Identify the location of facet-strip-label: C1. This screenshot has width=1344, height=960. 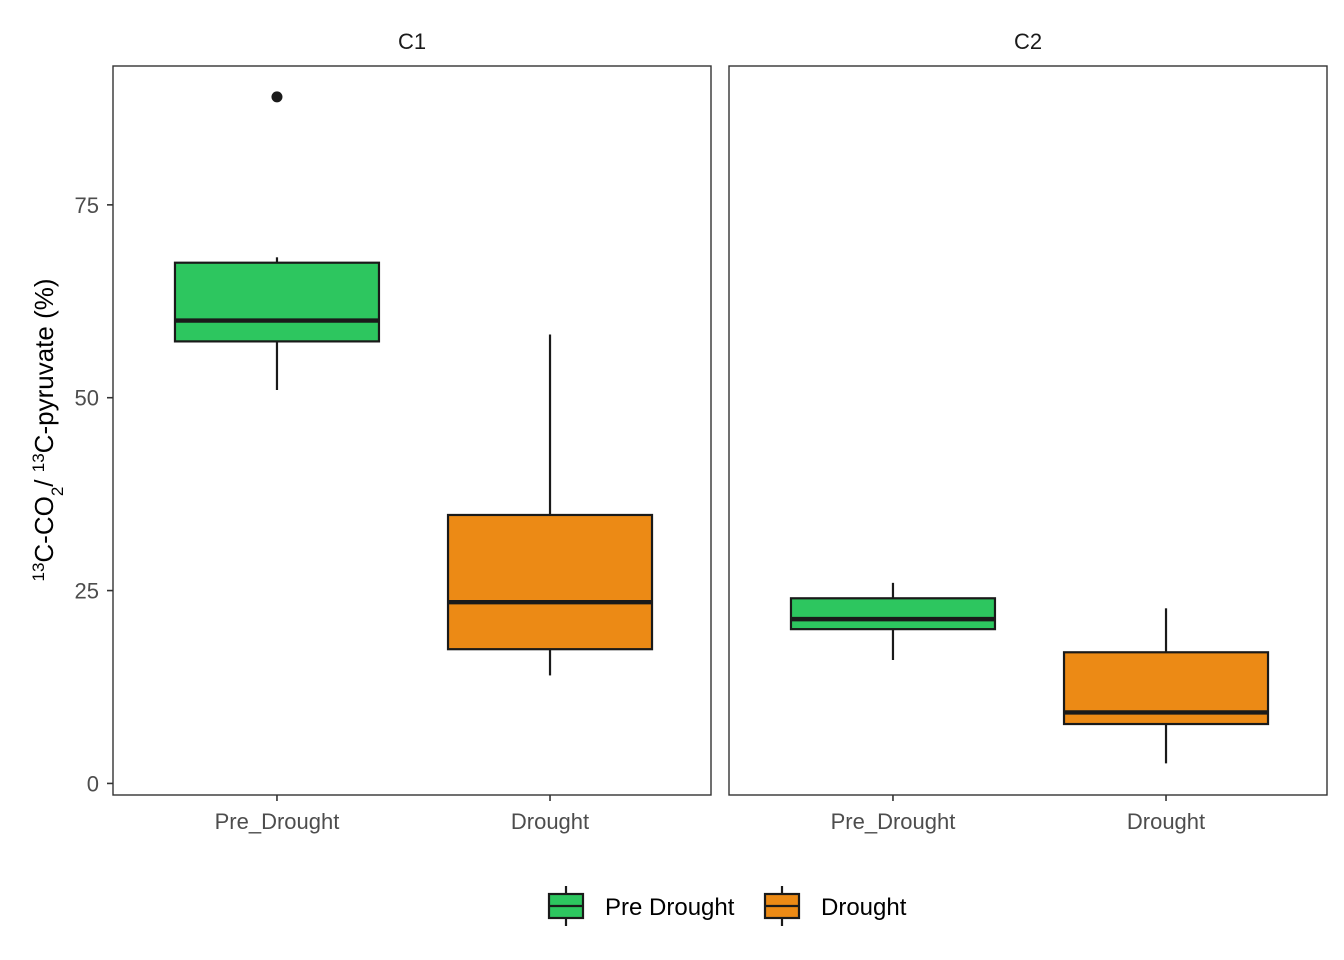
(412, 41).